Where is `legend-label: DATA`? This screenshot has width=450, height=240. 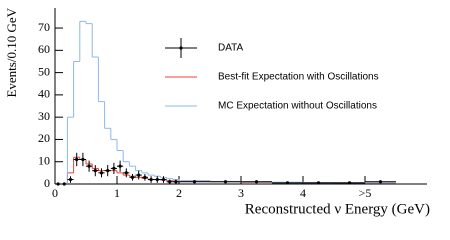 legend-label: DATA is located at coordinates (231, 48).